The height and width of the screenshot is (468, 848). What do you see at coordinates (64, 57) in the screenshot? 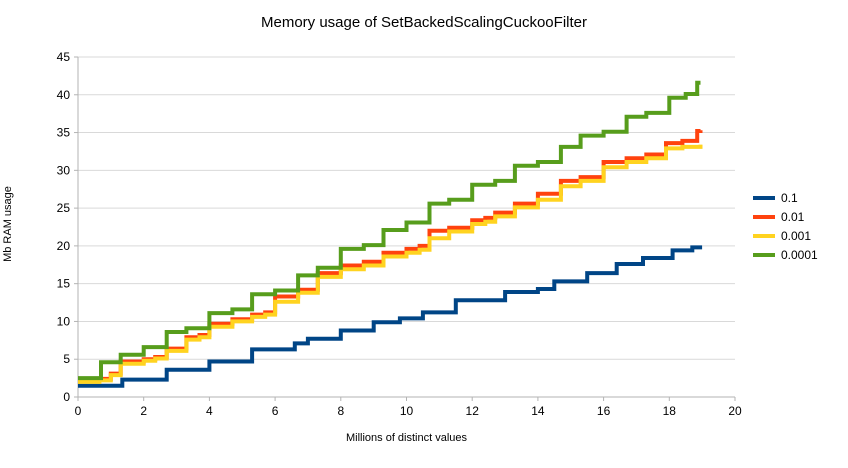
I see `y-tick-label: 45` at bounding box center [64, 57].